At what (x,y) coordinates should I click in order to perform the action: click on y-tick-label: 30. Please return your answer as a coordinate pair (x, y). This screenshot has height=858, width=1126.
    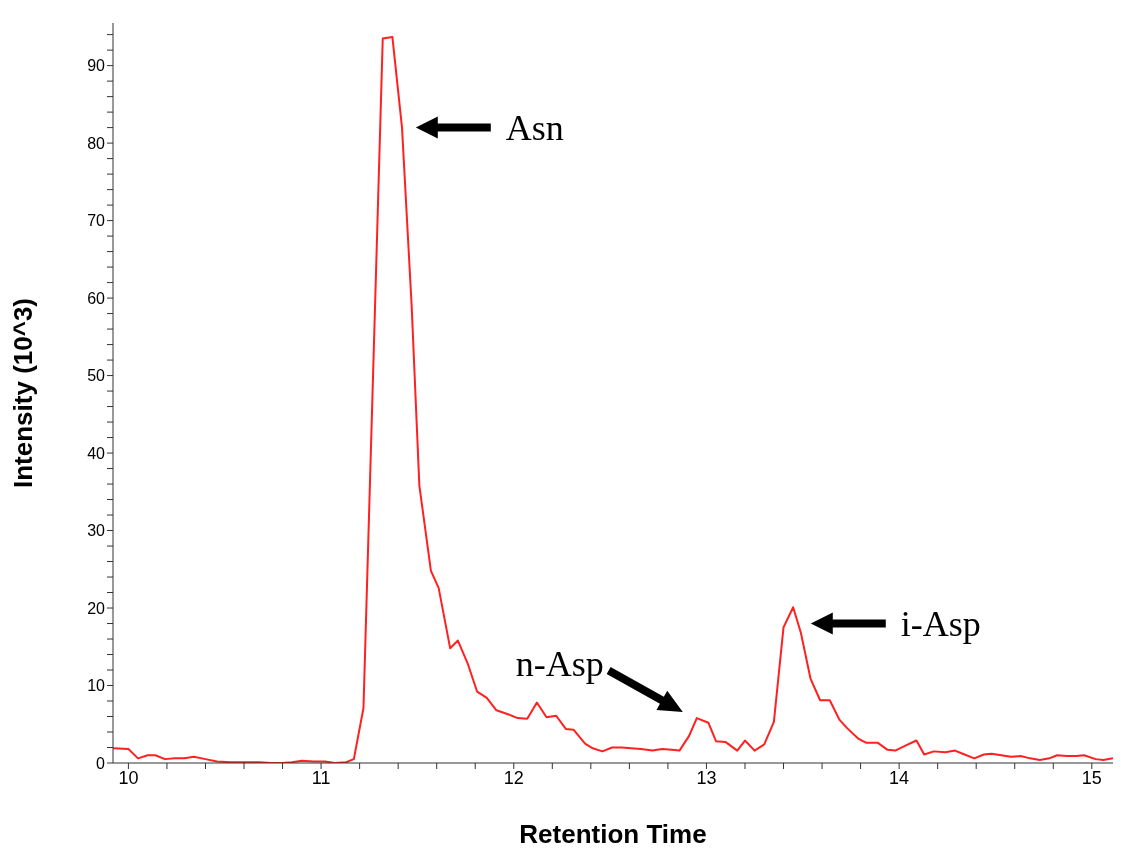
    Looking at the image, I should click on (96, 531).